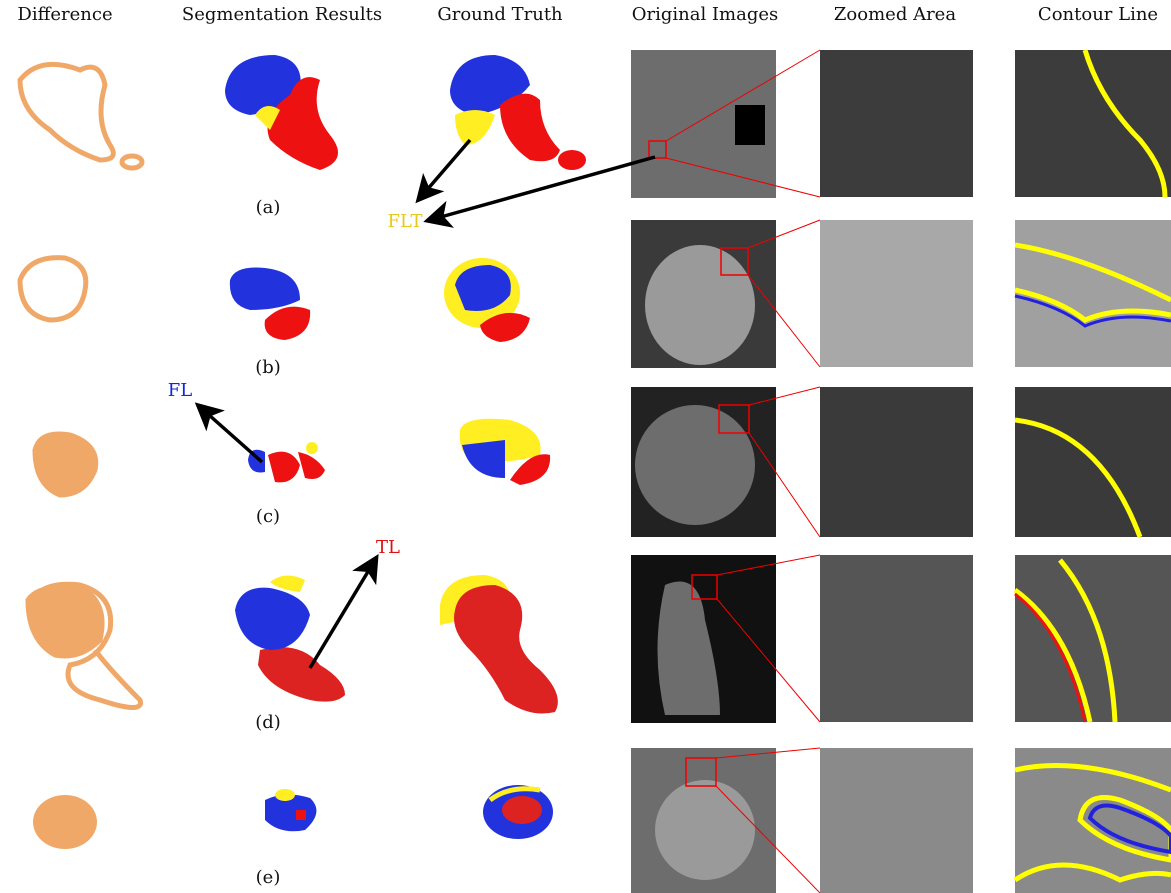 The width and height of the screenshot is (1171, 893). What do you see at coordinates (513, 447) in the screenshot?
I see `ground-truth-maps` at bounding box center [513, 447].